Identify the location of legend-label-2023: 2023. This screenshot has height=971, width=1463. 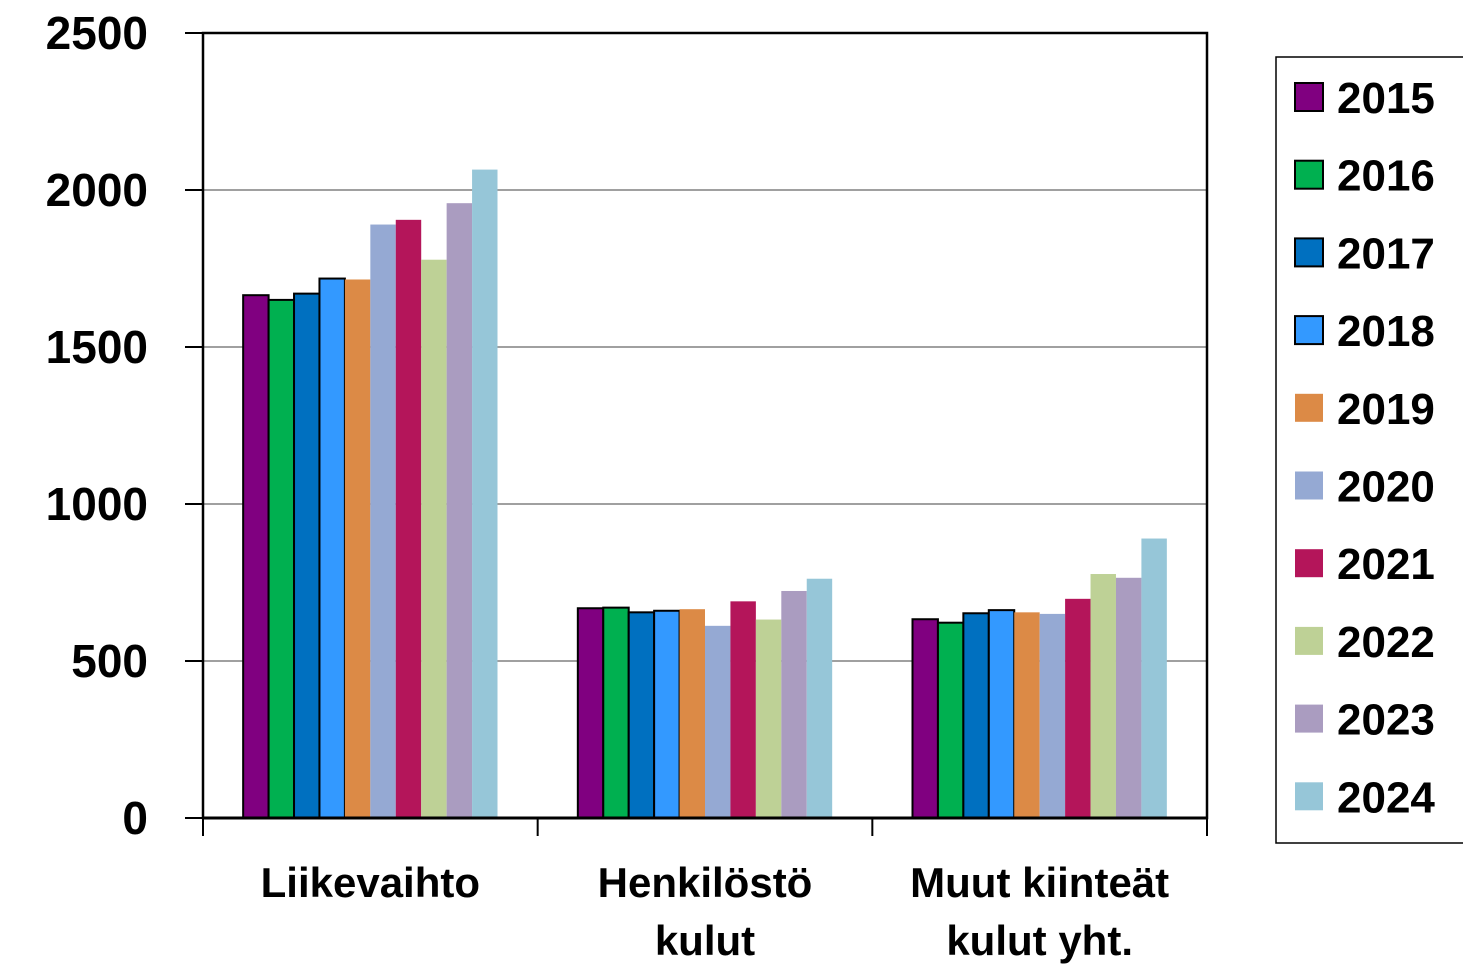
(1386, 720).